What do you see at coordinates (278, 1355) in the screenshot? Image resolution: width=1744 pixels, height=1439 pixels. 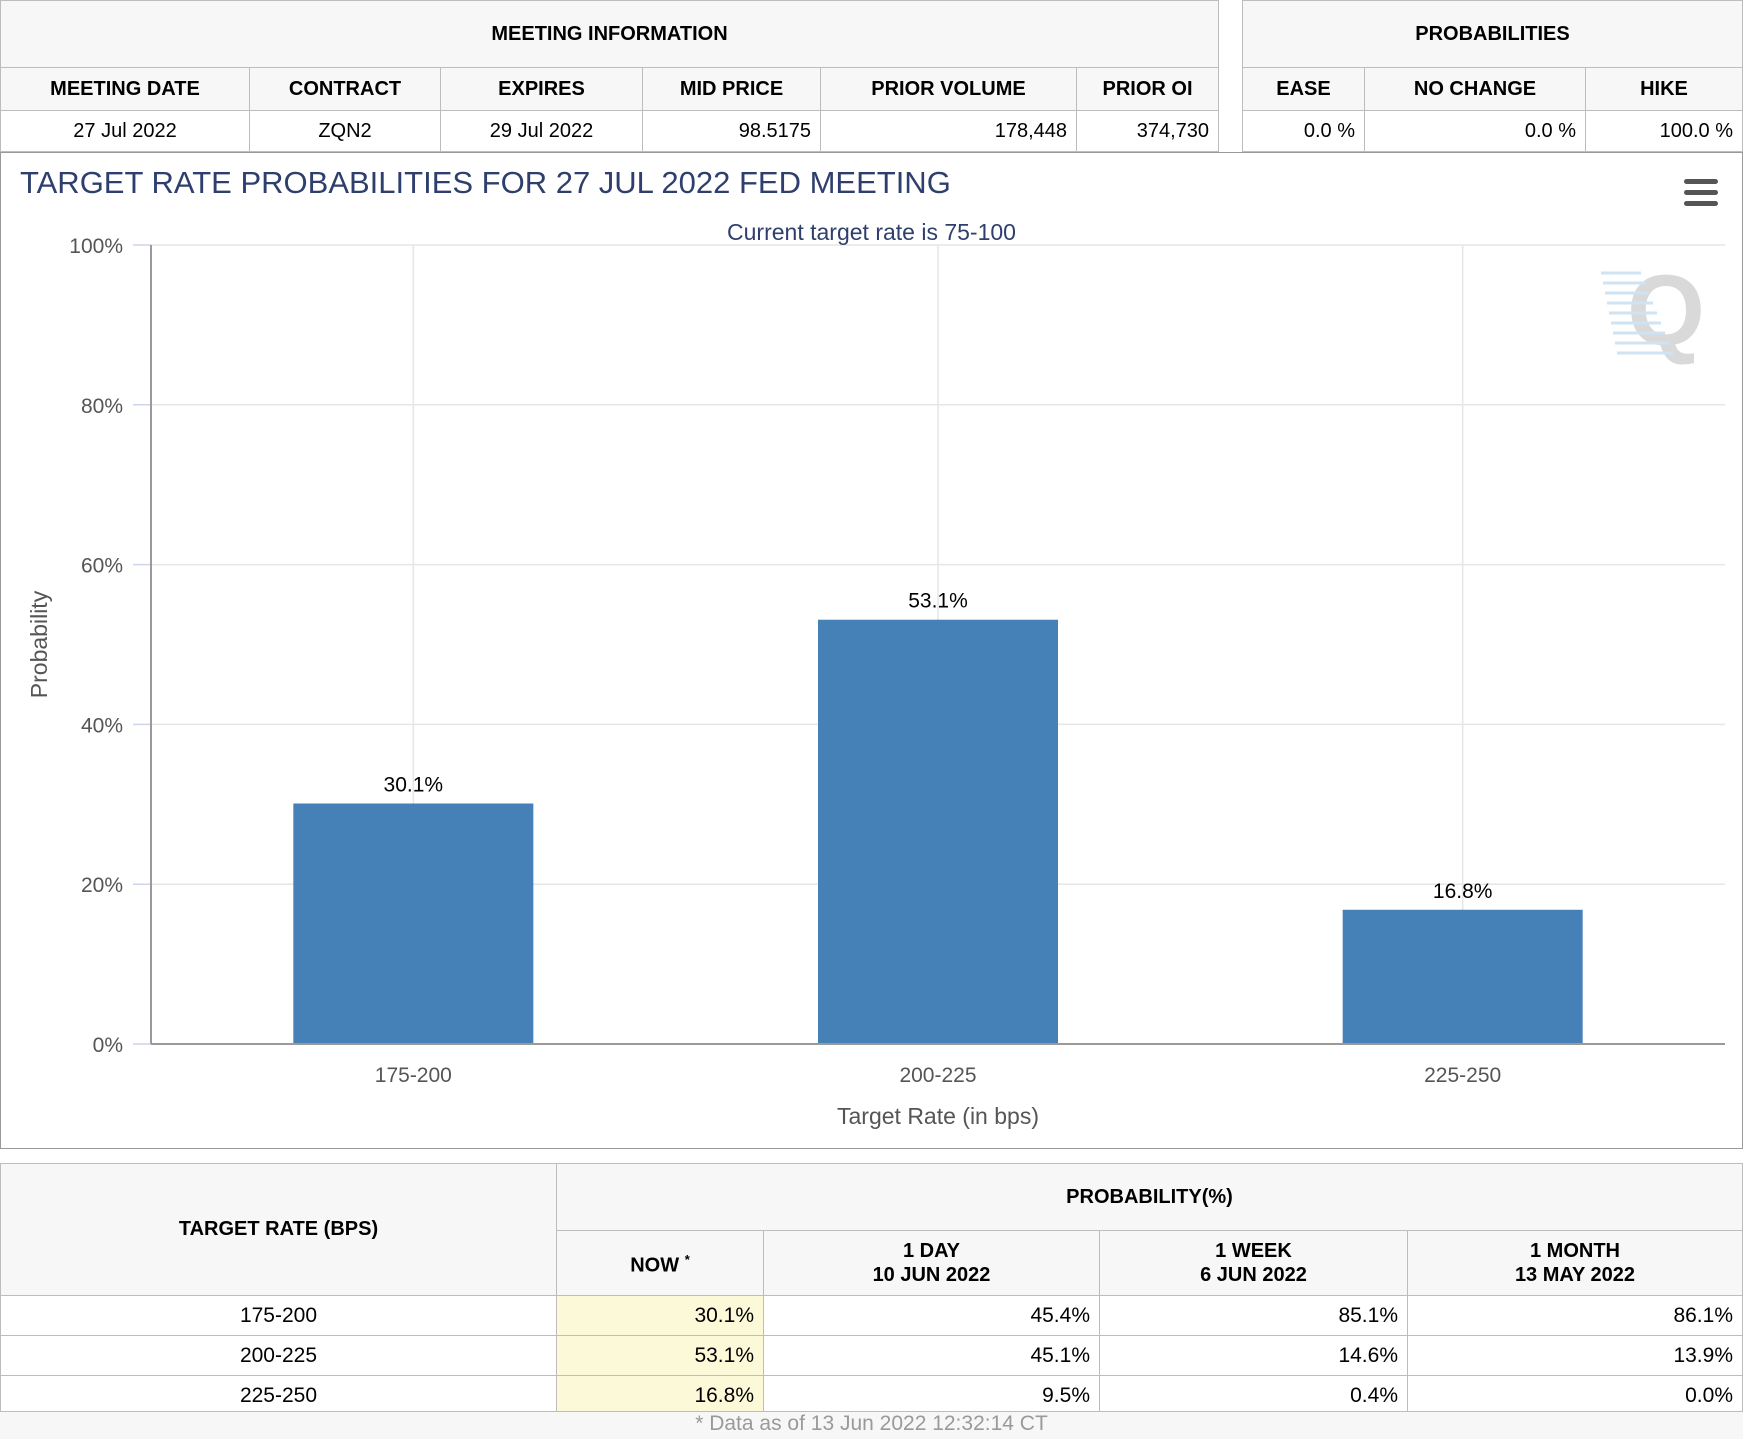 I see `rate-cell: 200-225` at bounding box center [278, 1355].